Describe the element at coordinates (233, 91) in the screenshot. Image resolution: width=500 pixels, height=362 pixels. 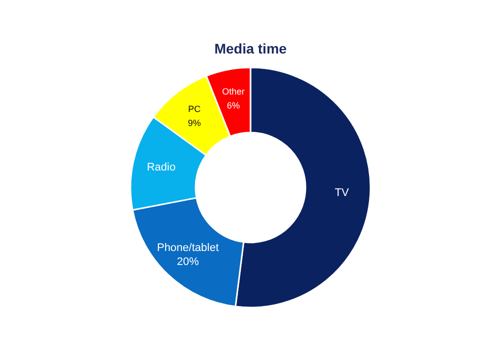
I see `slice-label: Other` at that location.